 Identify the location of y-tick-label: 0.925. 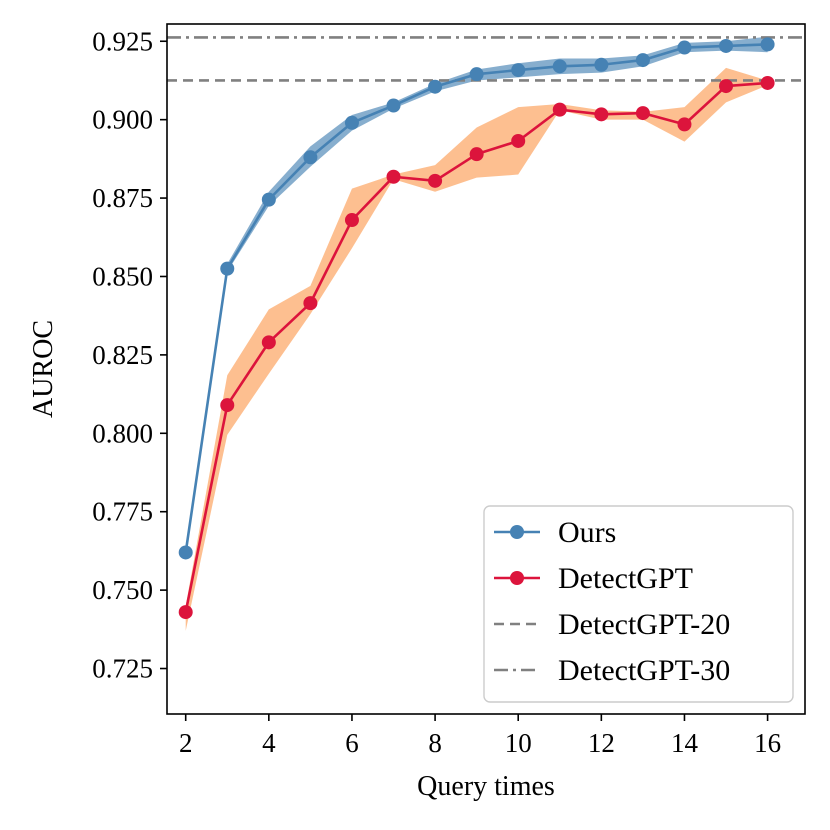
(122, 41).